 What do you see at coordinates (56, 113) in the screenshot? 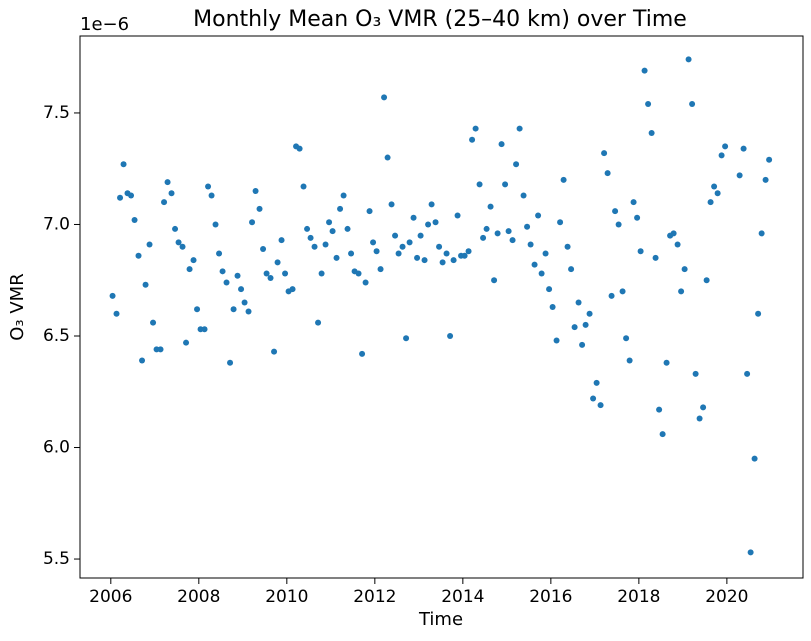
I see `y-tick-label: 7.5` at bounding box center [56, 113].